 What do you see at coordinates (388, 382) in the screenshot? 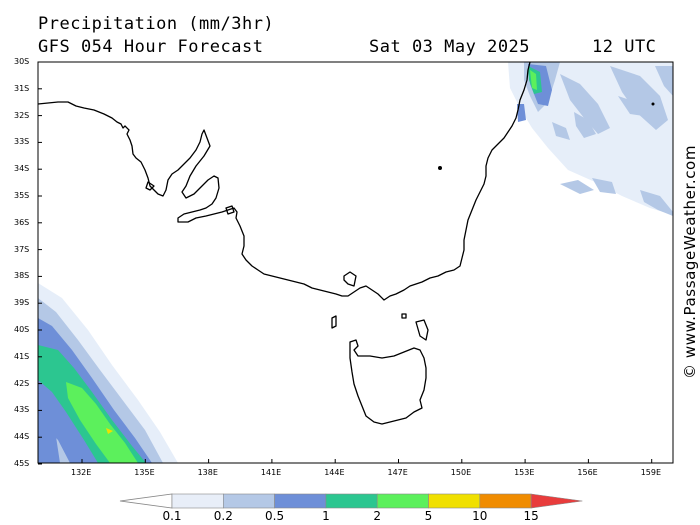
I see `tasmania-coast` at bounding box center [388, 382].